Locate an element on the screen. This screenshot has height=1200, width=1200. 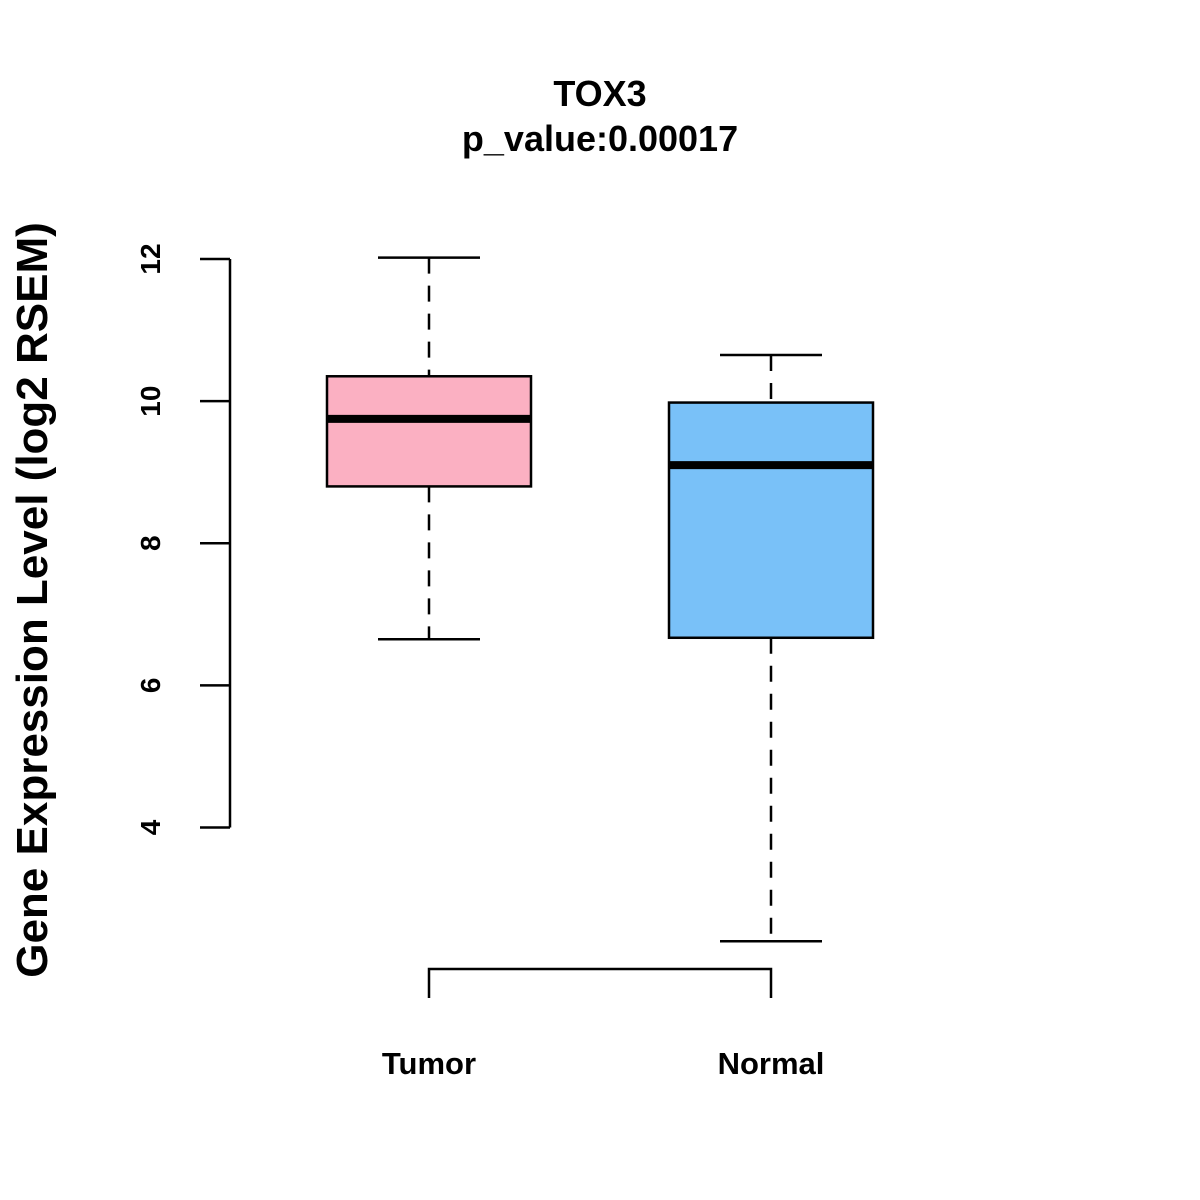
category-label: Normal is located at coordinates (771, 1063).